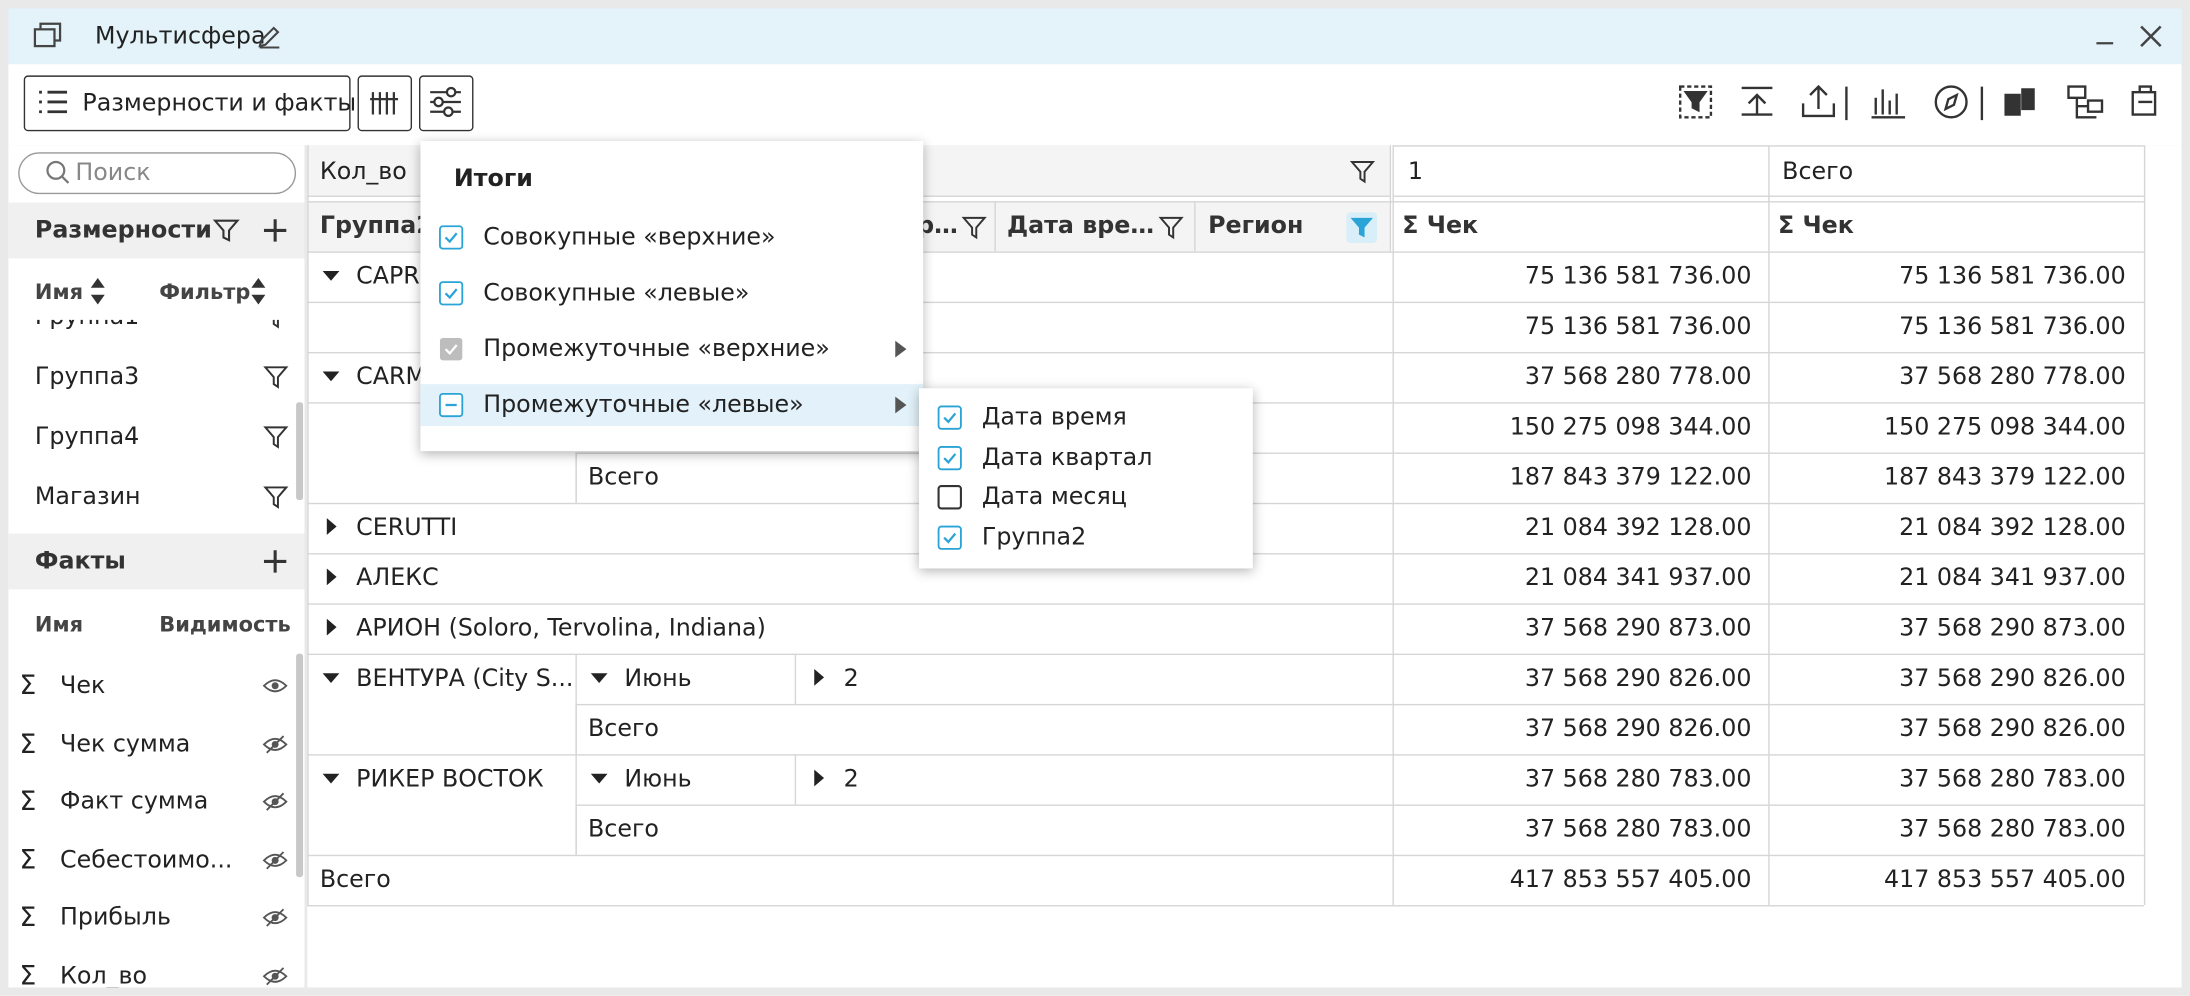 The height and width of the screenshot is (996, 2190). I want to click on cell-value: 187 843 379 122.00, so click(1630, 477).